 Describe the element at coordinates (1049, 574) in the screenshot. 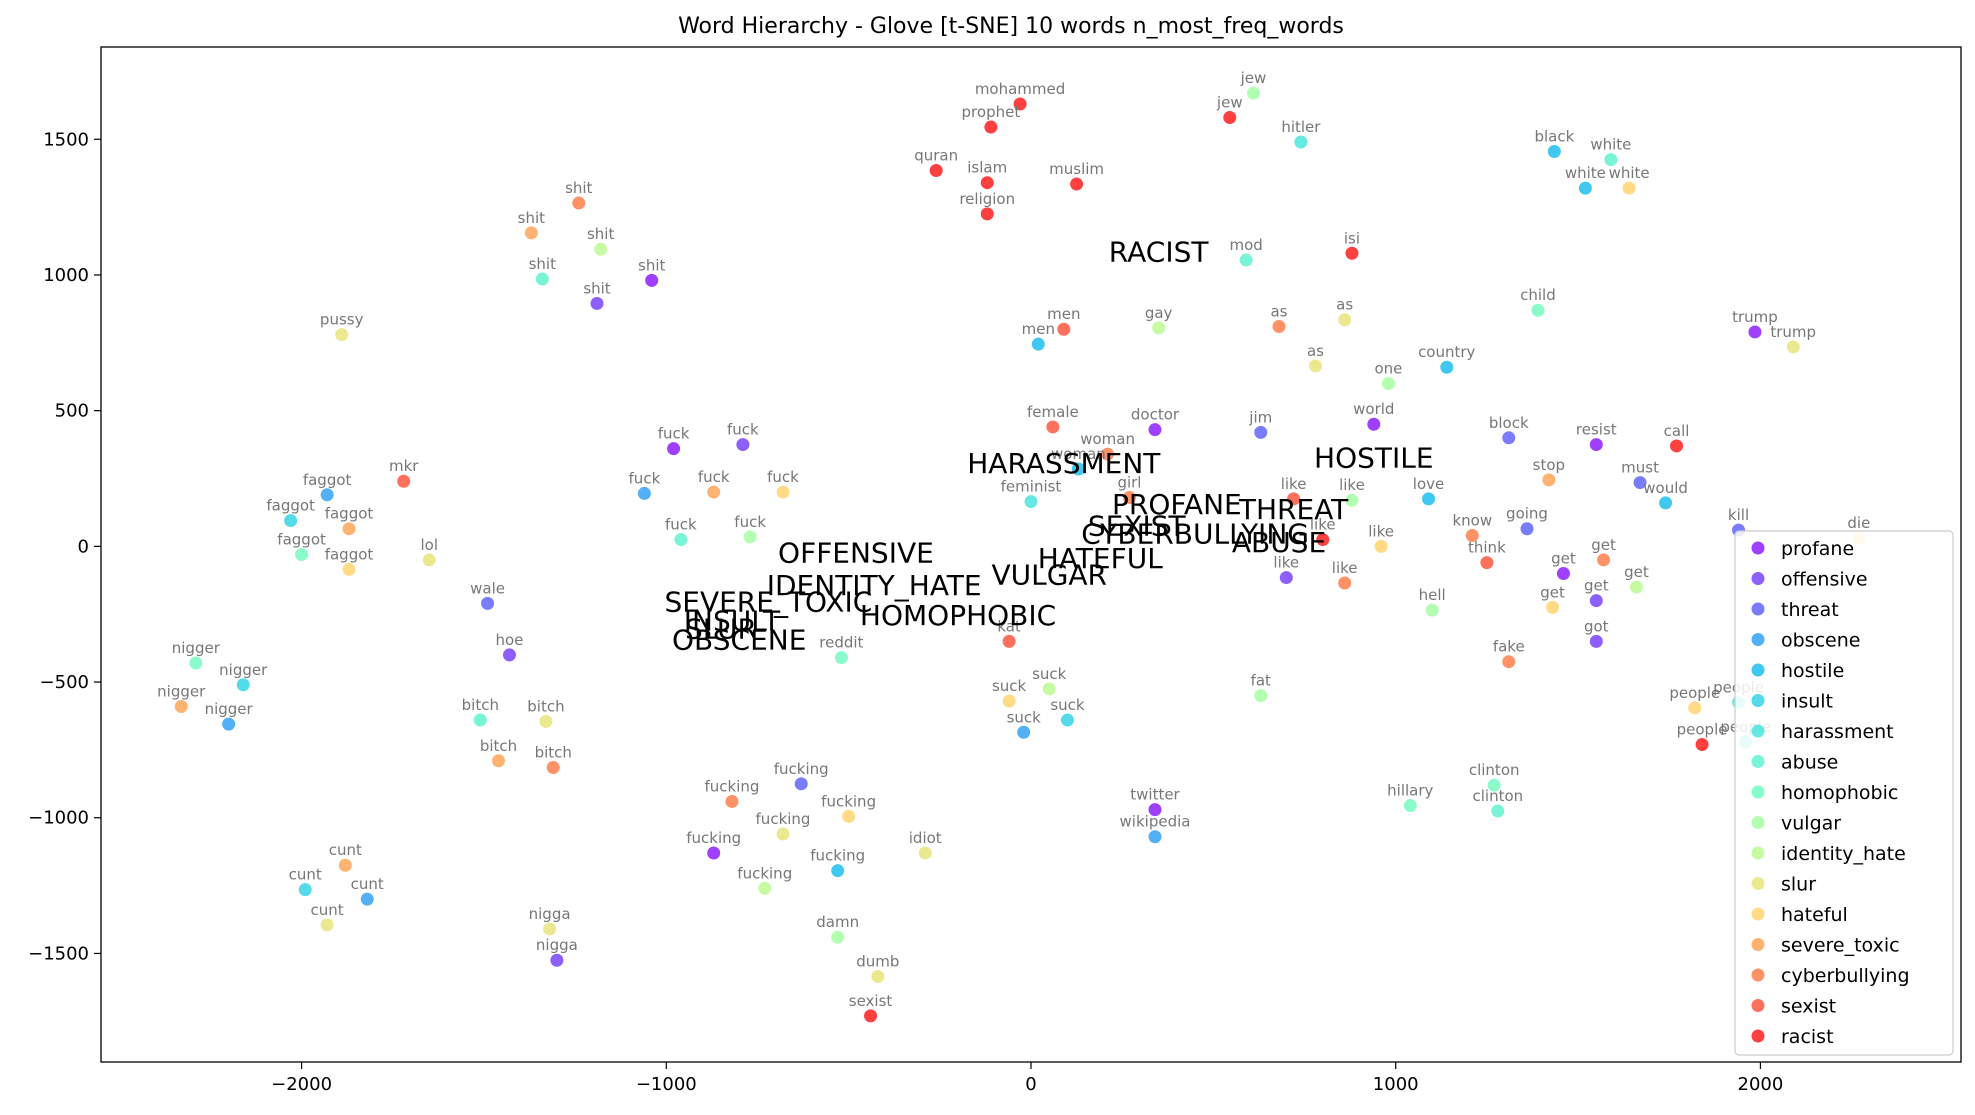

I see `category-label: VULGAR` at that location.